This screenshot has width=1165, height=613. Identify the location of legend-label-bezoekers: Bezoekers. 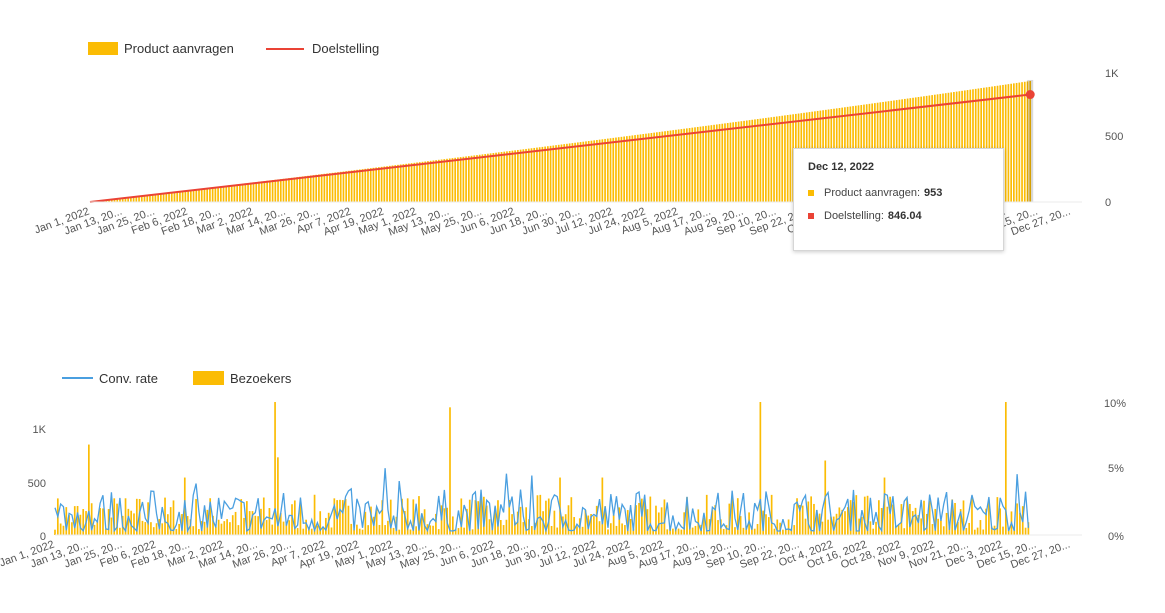
(261, 378).